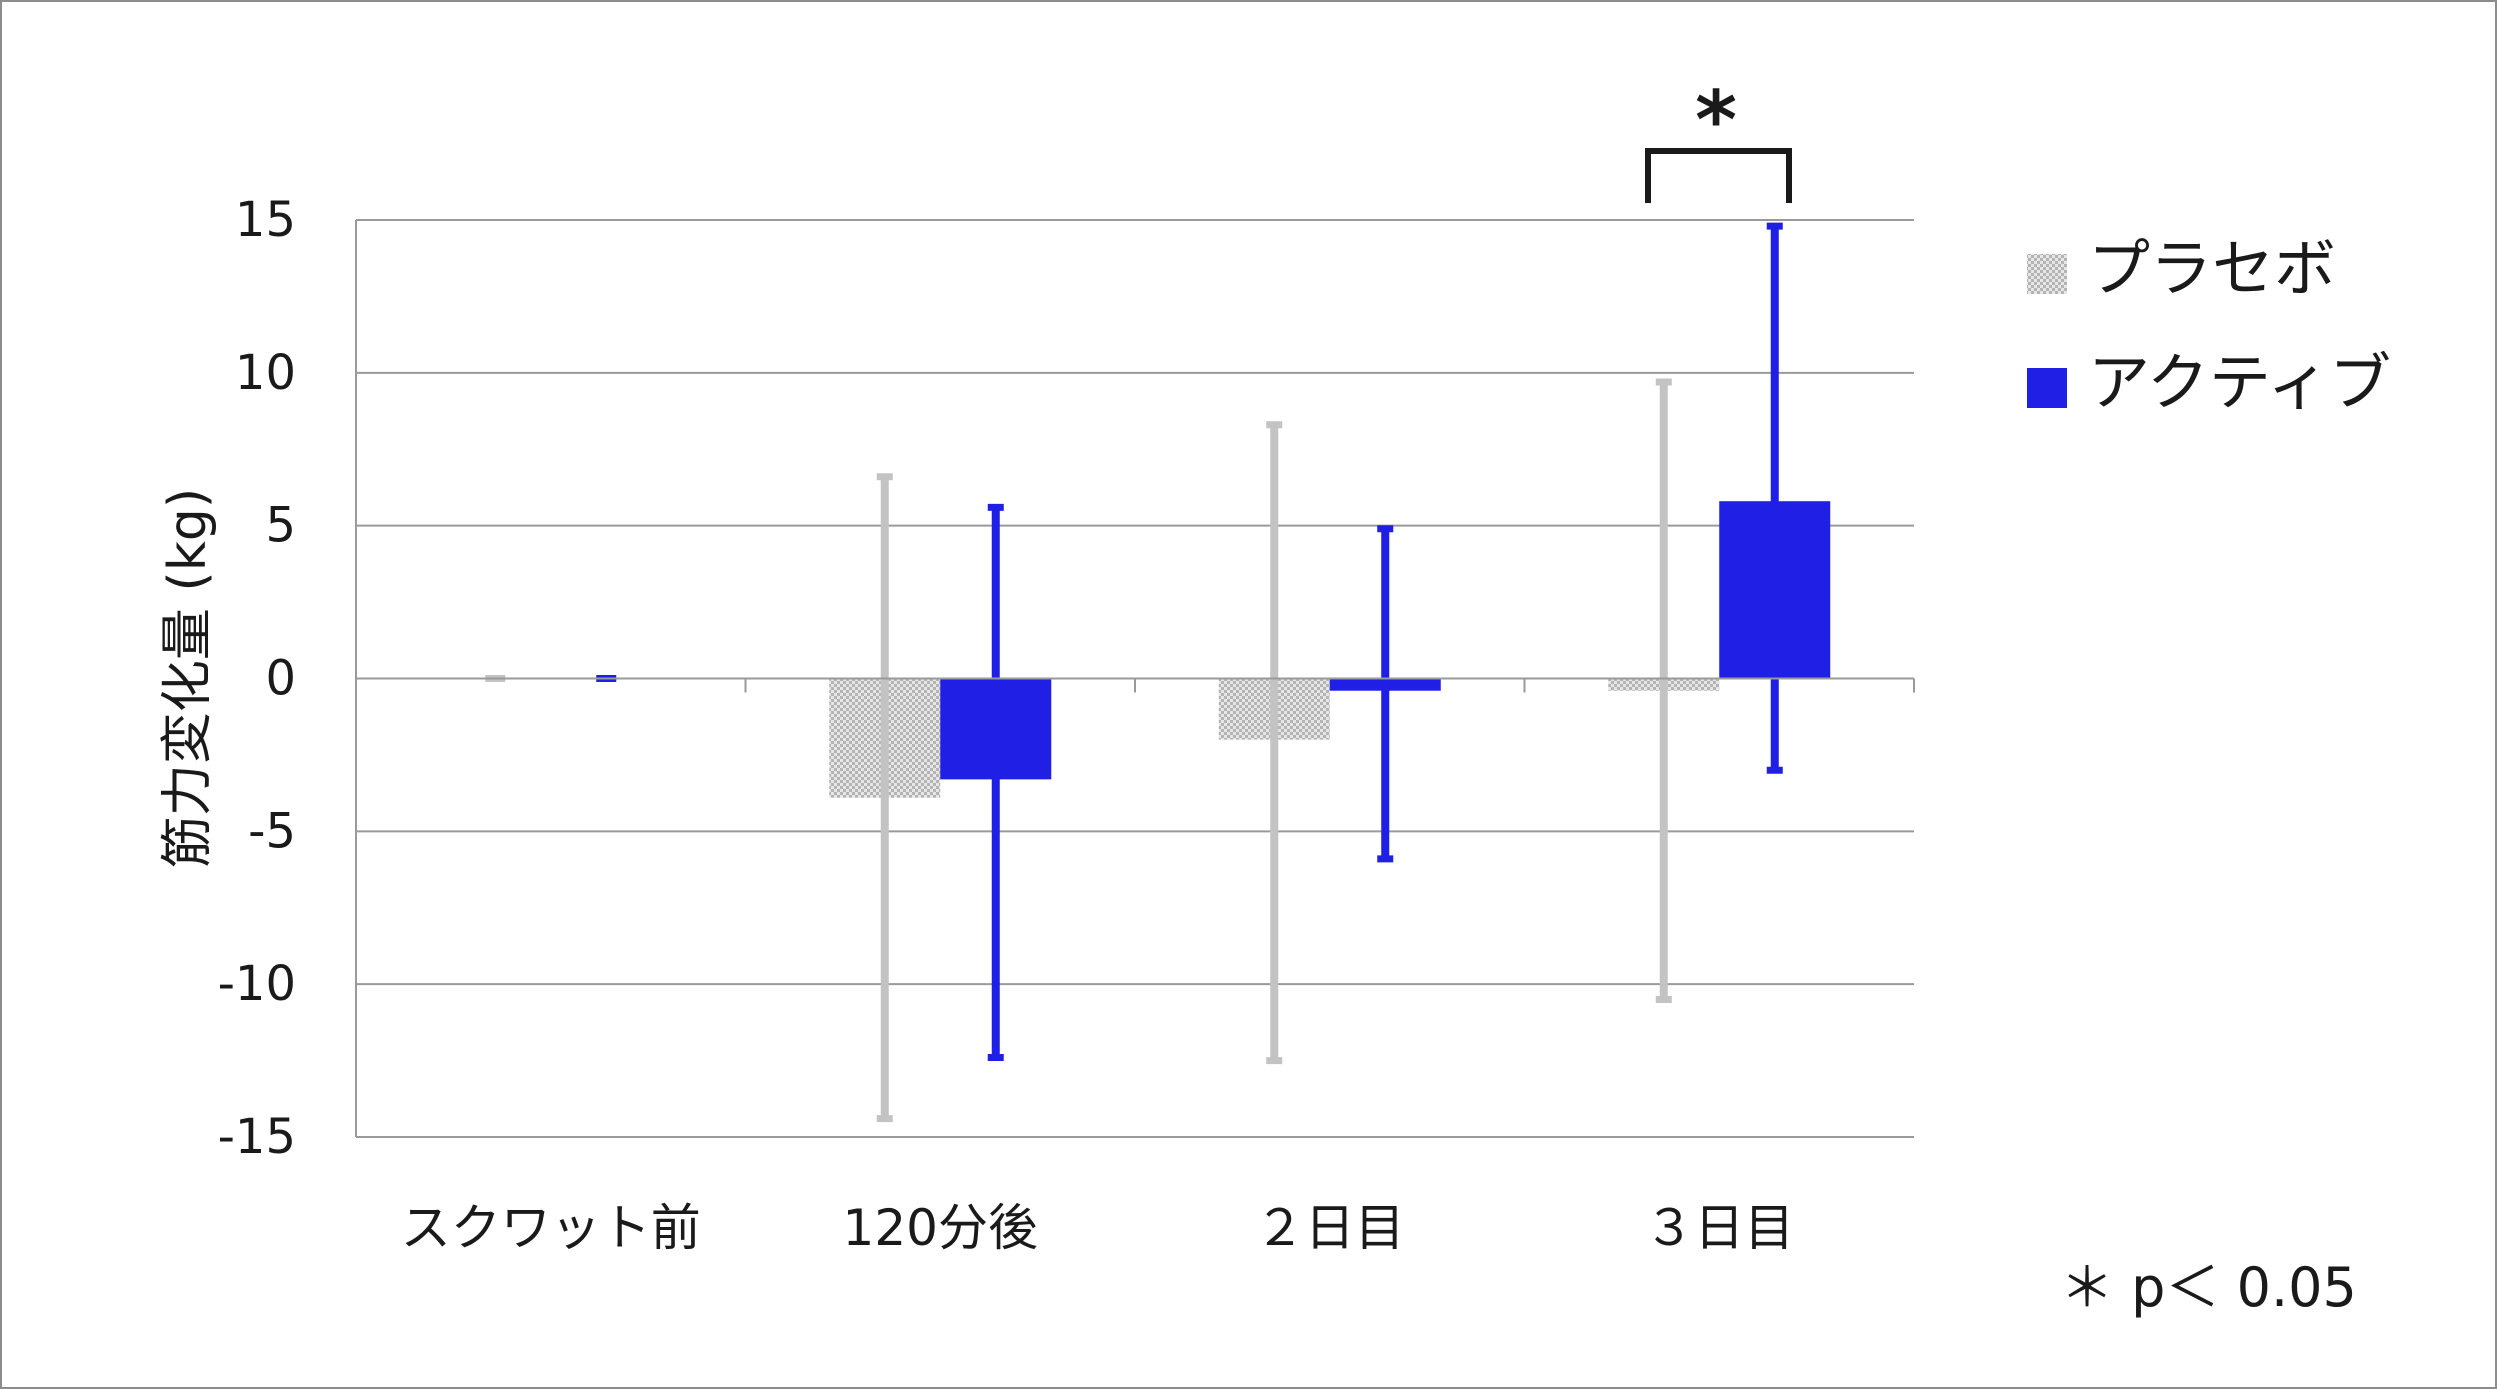 Image resolution: width=2497 pixels, height=1389 pixels. I want to click on y-tick-label: -10, so click(257, 984).